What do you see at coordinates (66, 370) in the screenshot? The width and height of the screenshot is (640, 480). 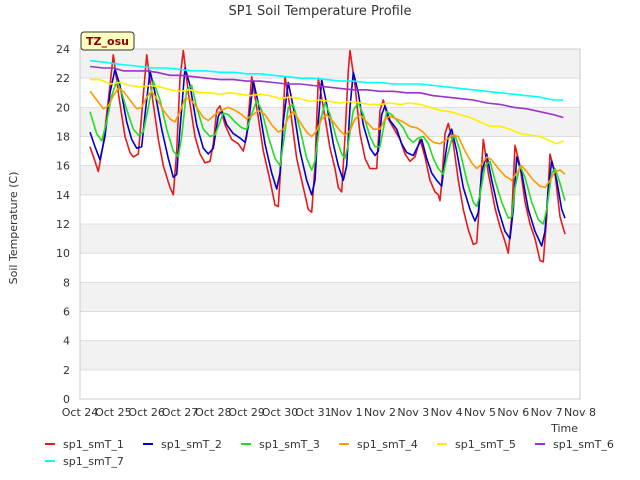 I see `y-tick-label: 2` at bounding box center [66, 370].